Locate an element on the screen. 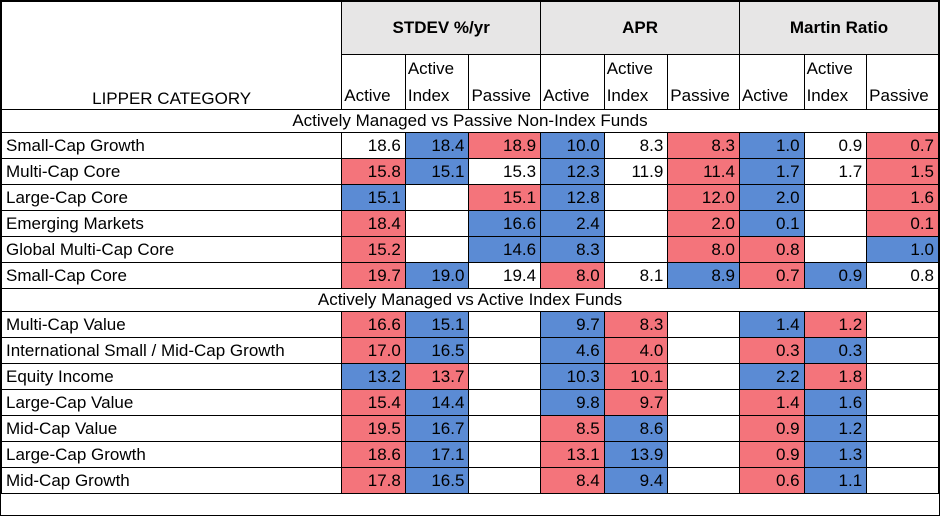  value-cell: 1.2 is located at coordinates (835, 324).